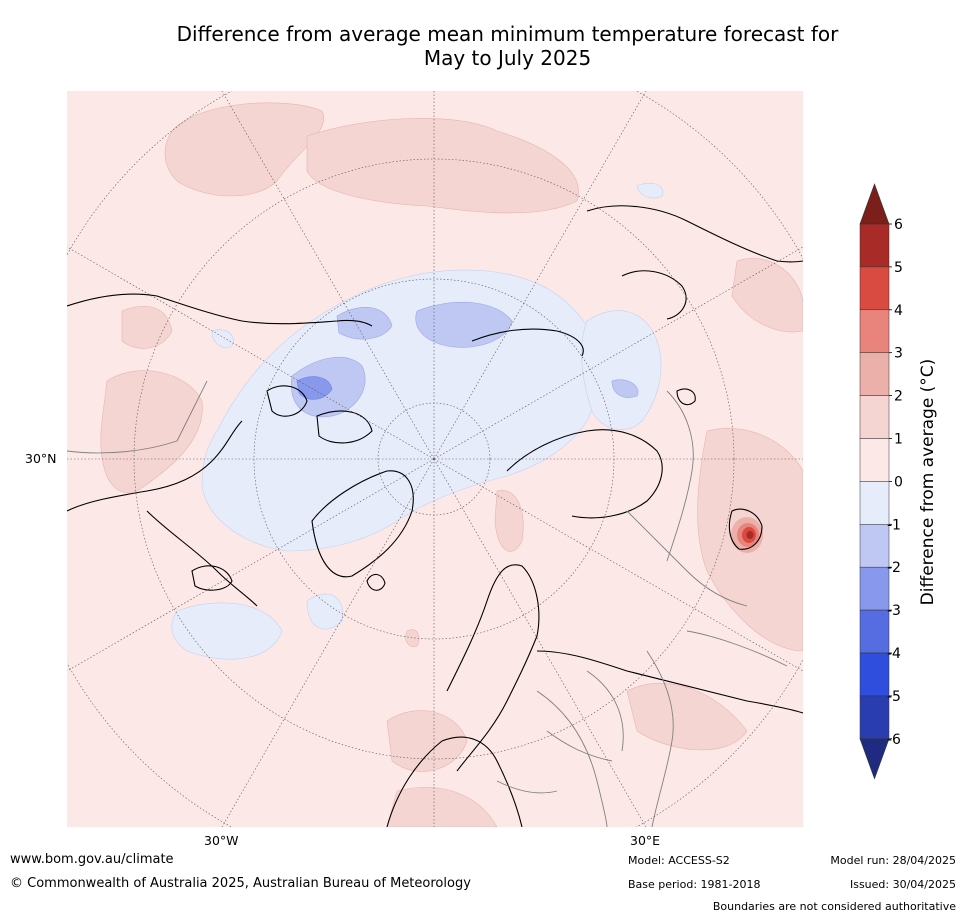 This screenshot has height=919, width=965. I want to click on hot-spot, so click(747, 535).